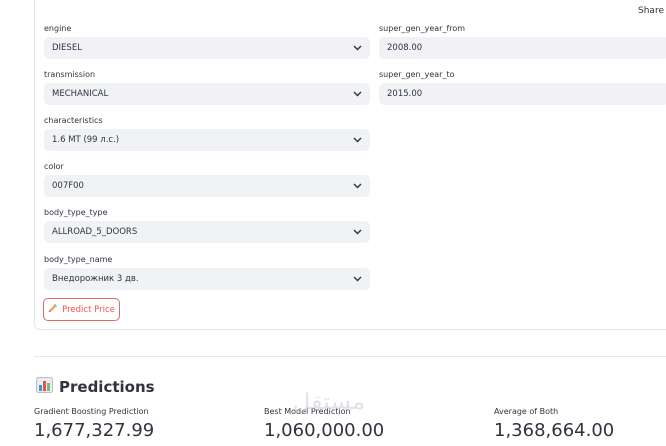 The height and width of the screenshot is (446, 666). What do you see at coordinates (70, 74) in the screenshot?
I see `transmission-label: transmission` at bounding box center [70, 74].